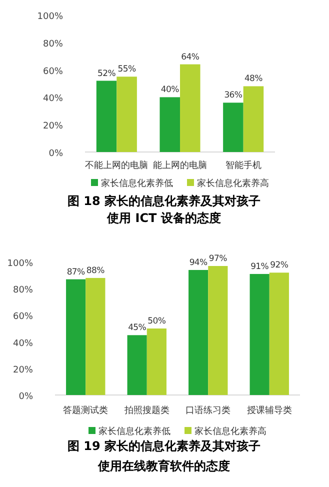 This screenshot has height=487, width=329. What do you see at coordinates (76, 272) in the screenshot?
I see `data-label: 87%` at bounding box center [76, 272].